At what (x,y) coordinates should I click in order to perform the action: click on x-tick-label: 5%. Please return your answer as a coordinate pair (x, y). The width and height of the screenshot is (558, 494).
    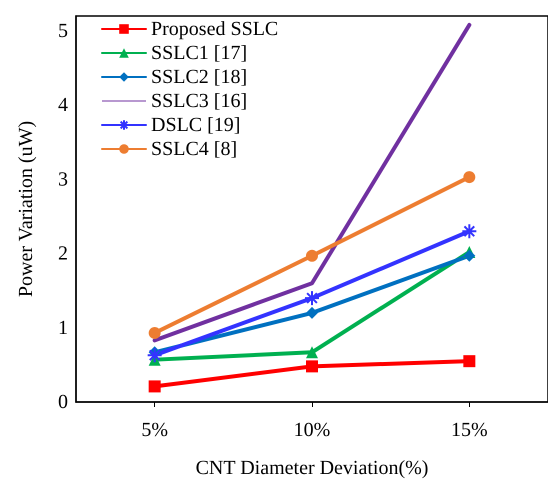
    Looking at the image, I should click on (154, 430).